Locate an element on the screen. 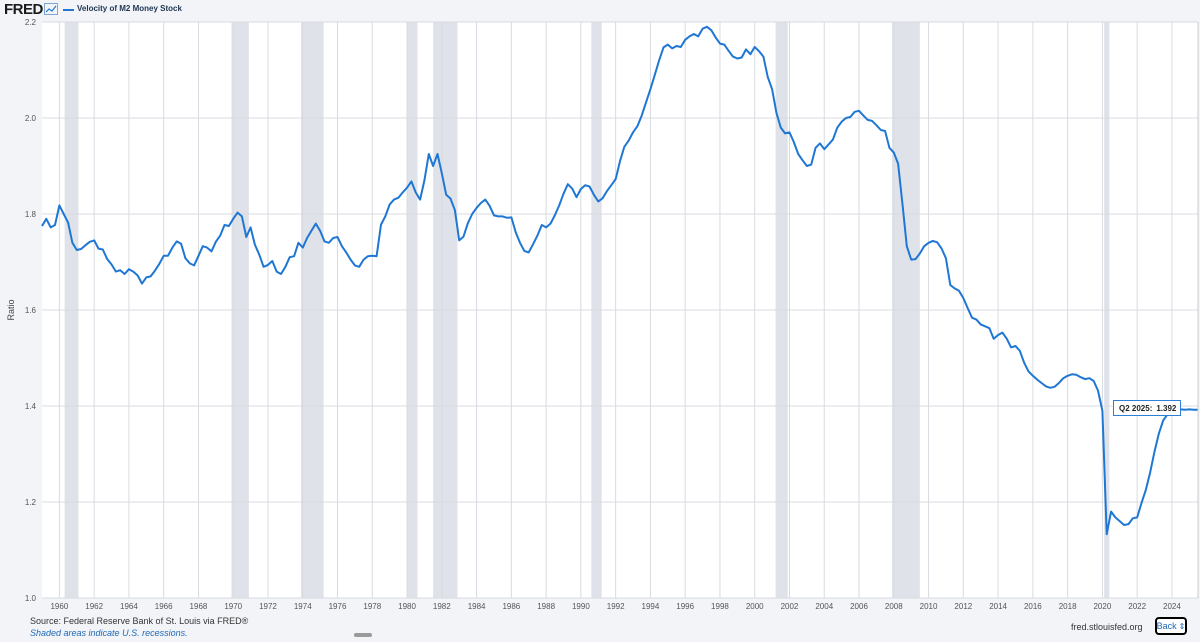  x-tick-label: 1970 is located at coordinates (233, 606).